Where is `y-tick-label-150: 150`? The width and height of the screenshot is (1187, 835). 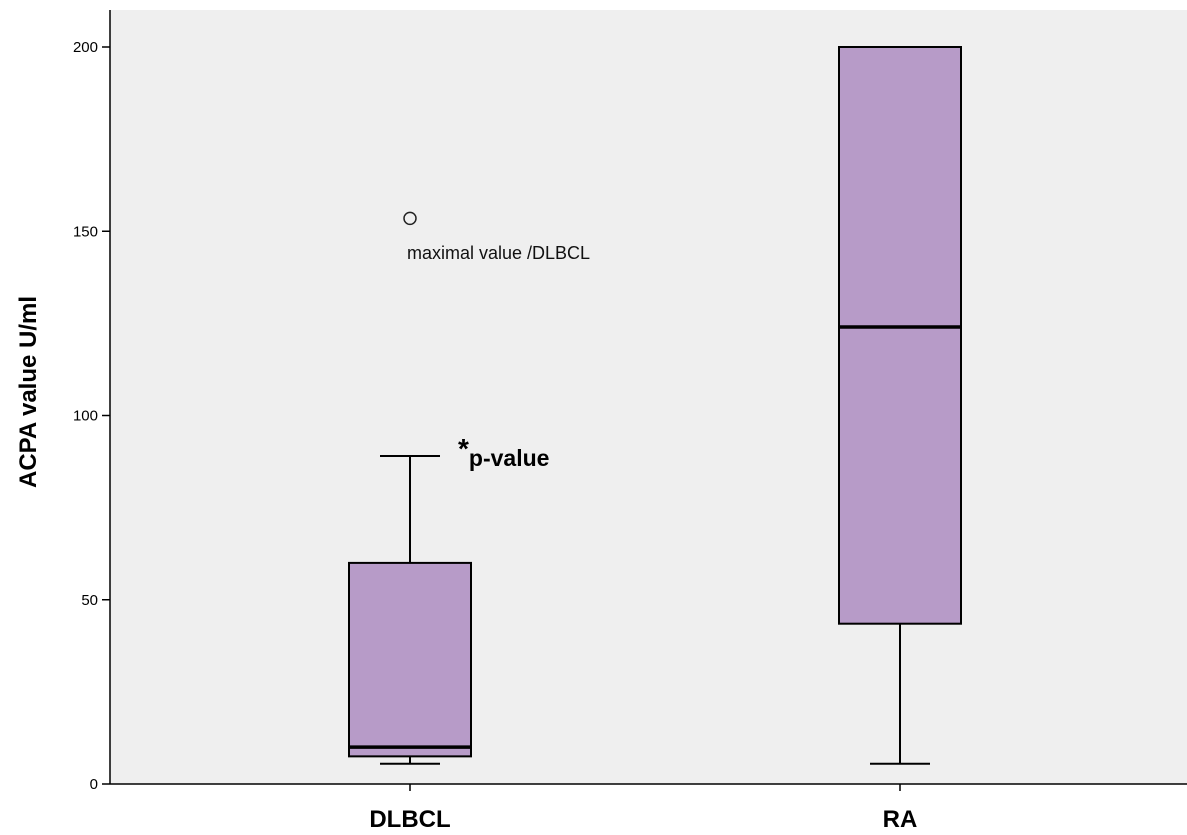
y-tick-label-150: 150 is located at coordinates (85, 231).